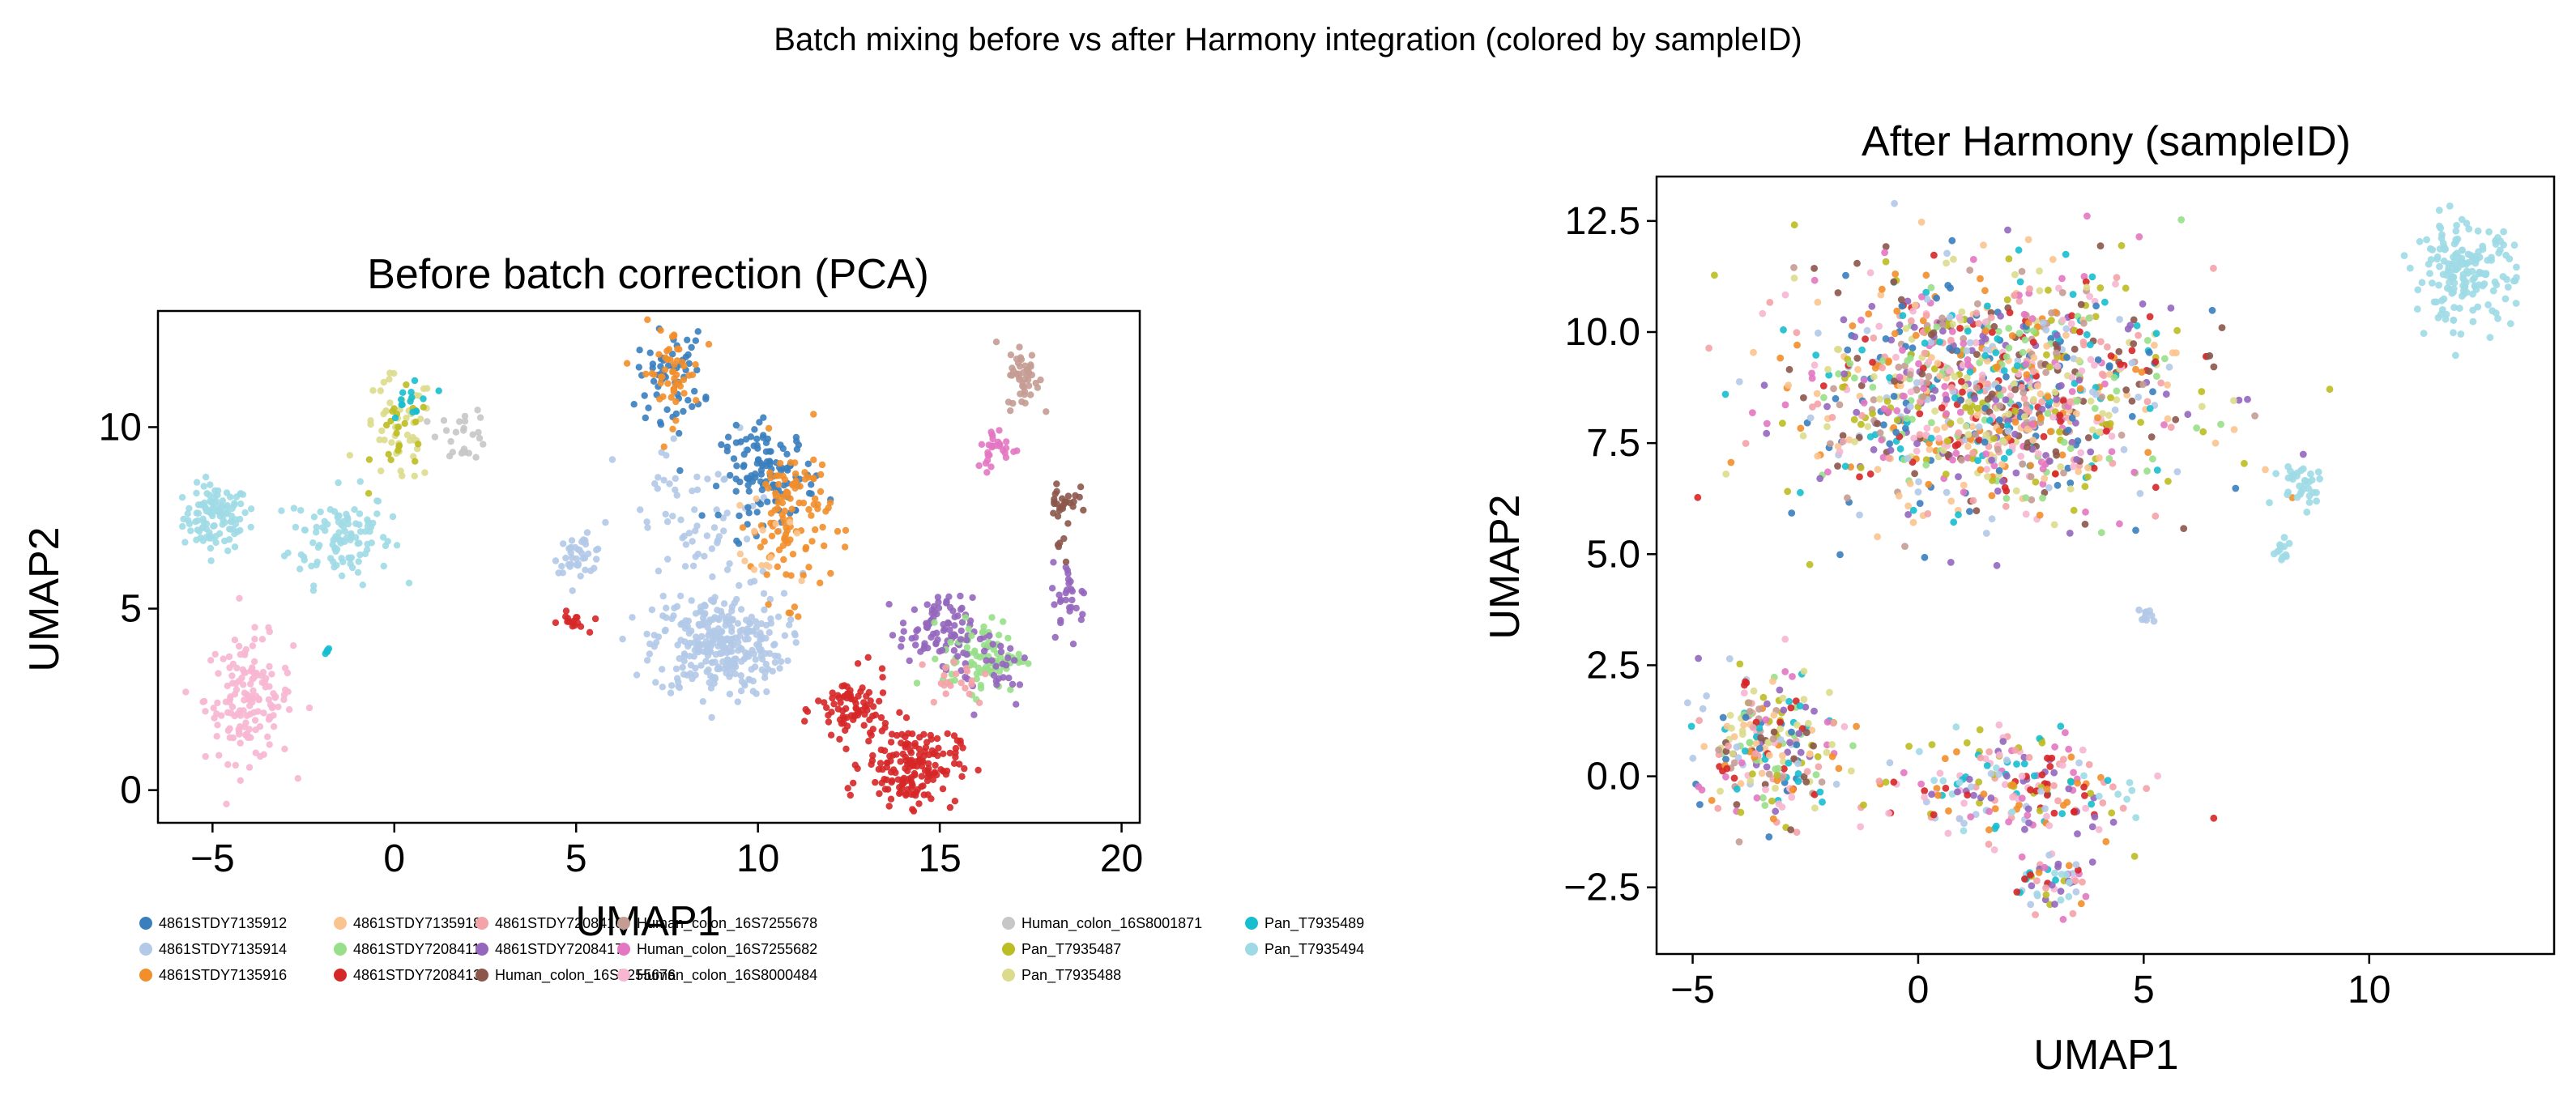 The width and height of the screenshot is (2576, 1103). Describe the element at coordinates (1506, 566) in the screenshot. I see `right-y-axis-label: UMAP2` at that location.